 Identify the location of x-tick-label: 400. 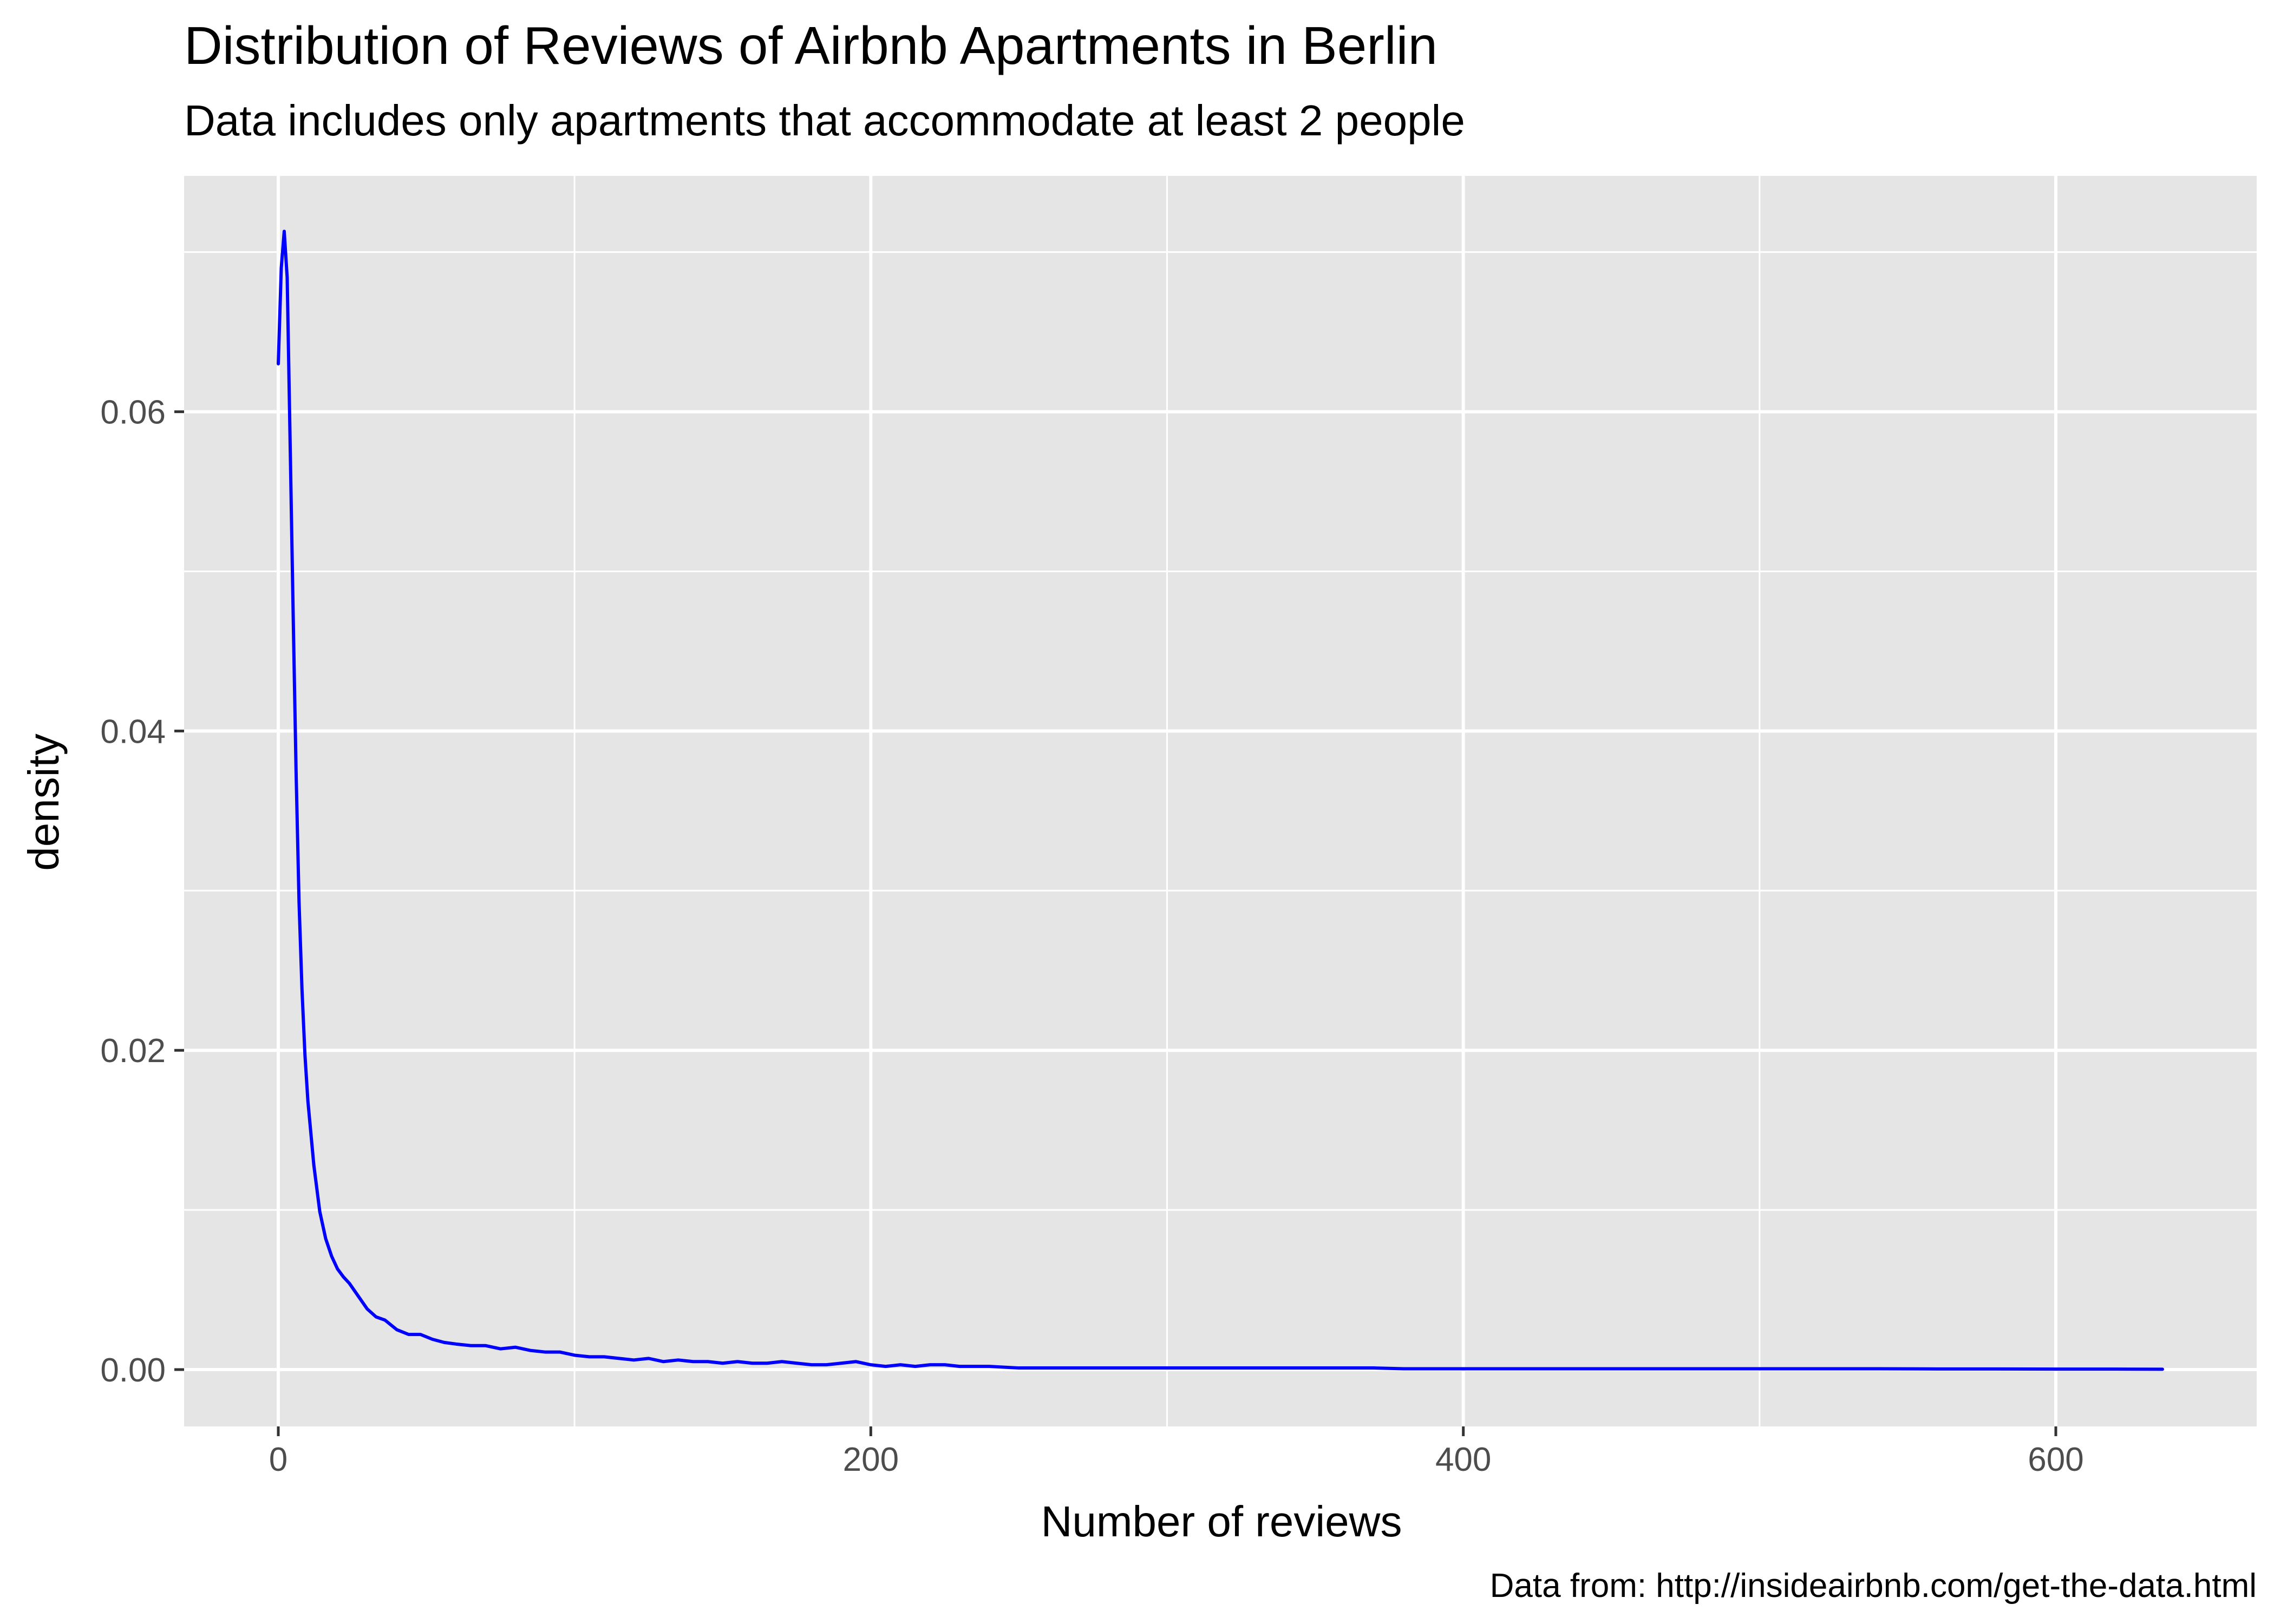
(1463, 1459).